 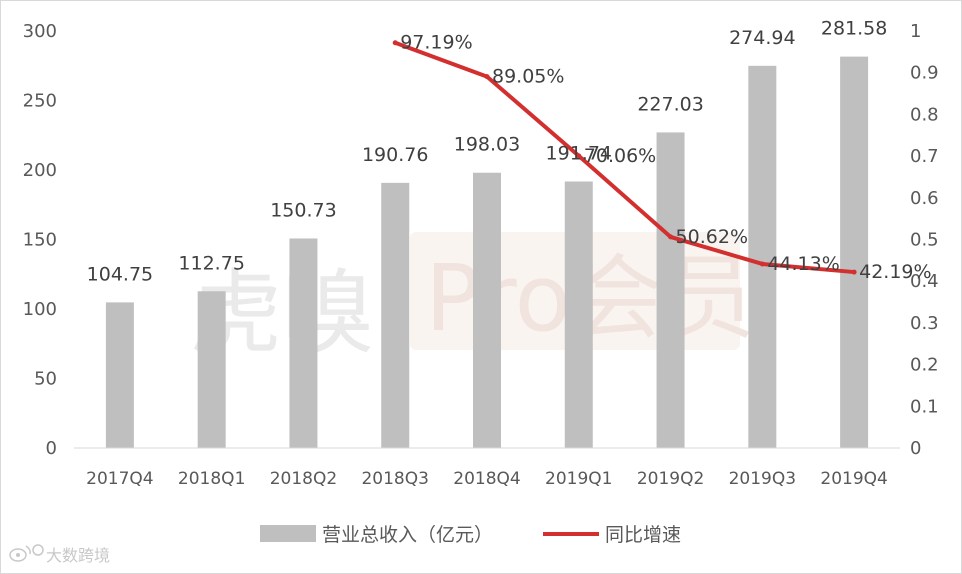 I want to click on growth-point-2019Q3, so click(x=762, y=264).